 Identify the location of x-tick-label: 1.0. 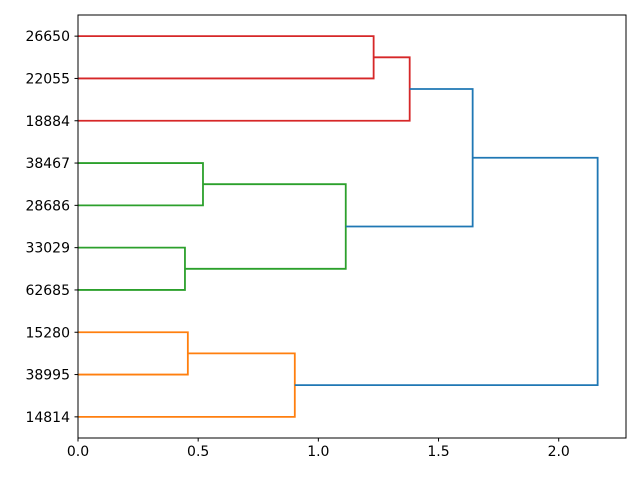
(318, 452).